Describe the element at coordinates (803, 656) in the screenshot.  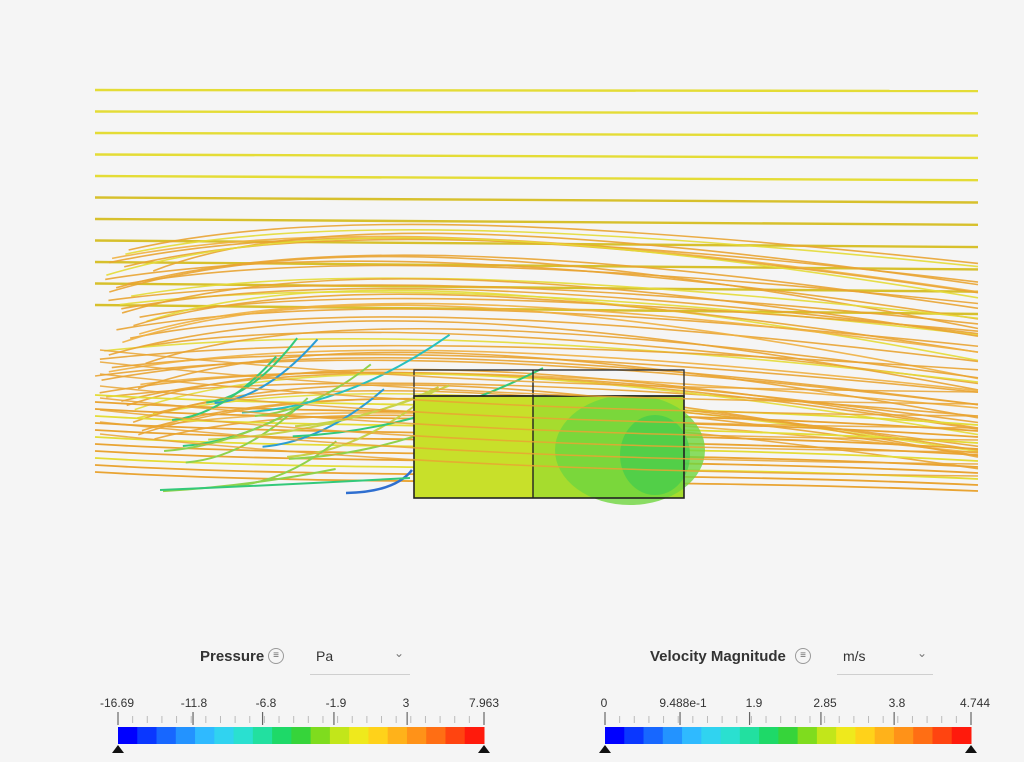
I see `velocity-menu-icon: ≡` at that location.